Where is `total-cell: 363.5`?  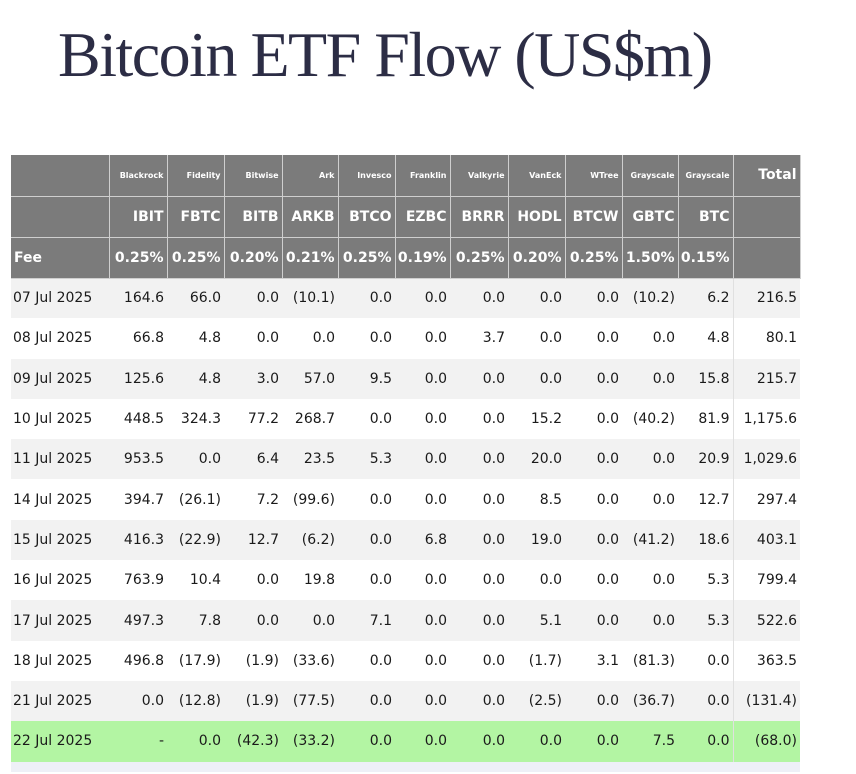
total-cell: 363.5 is located at coordinates (766, 660).